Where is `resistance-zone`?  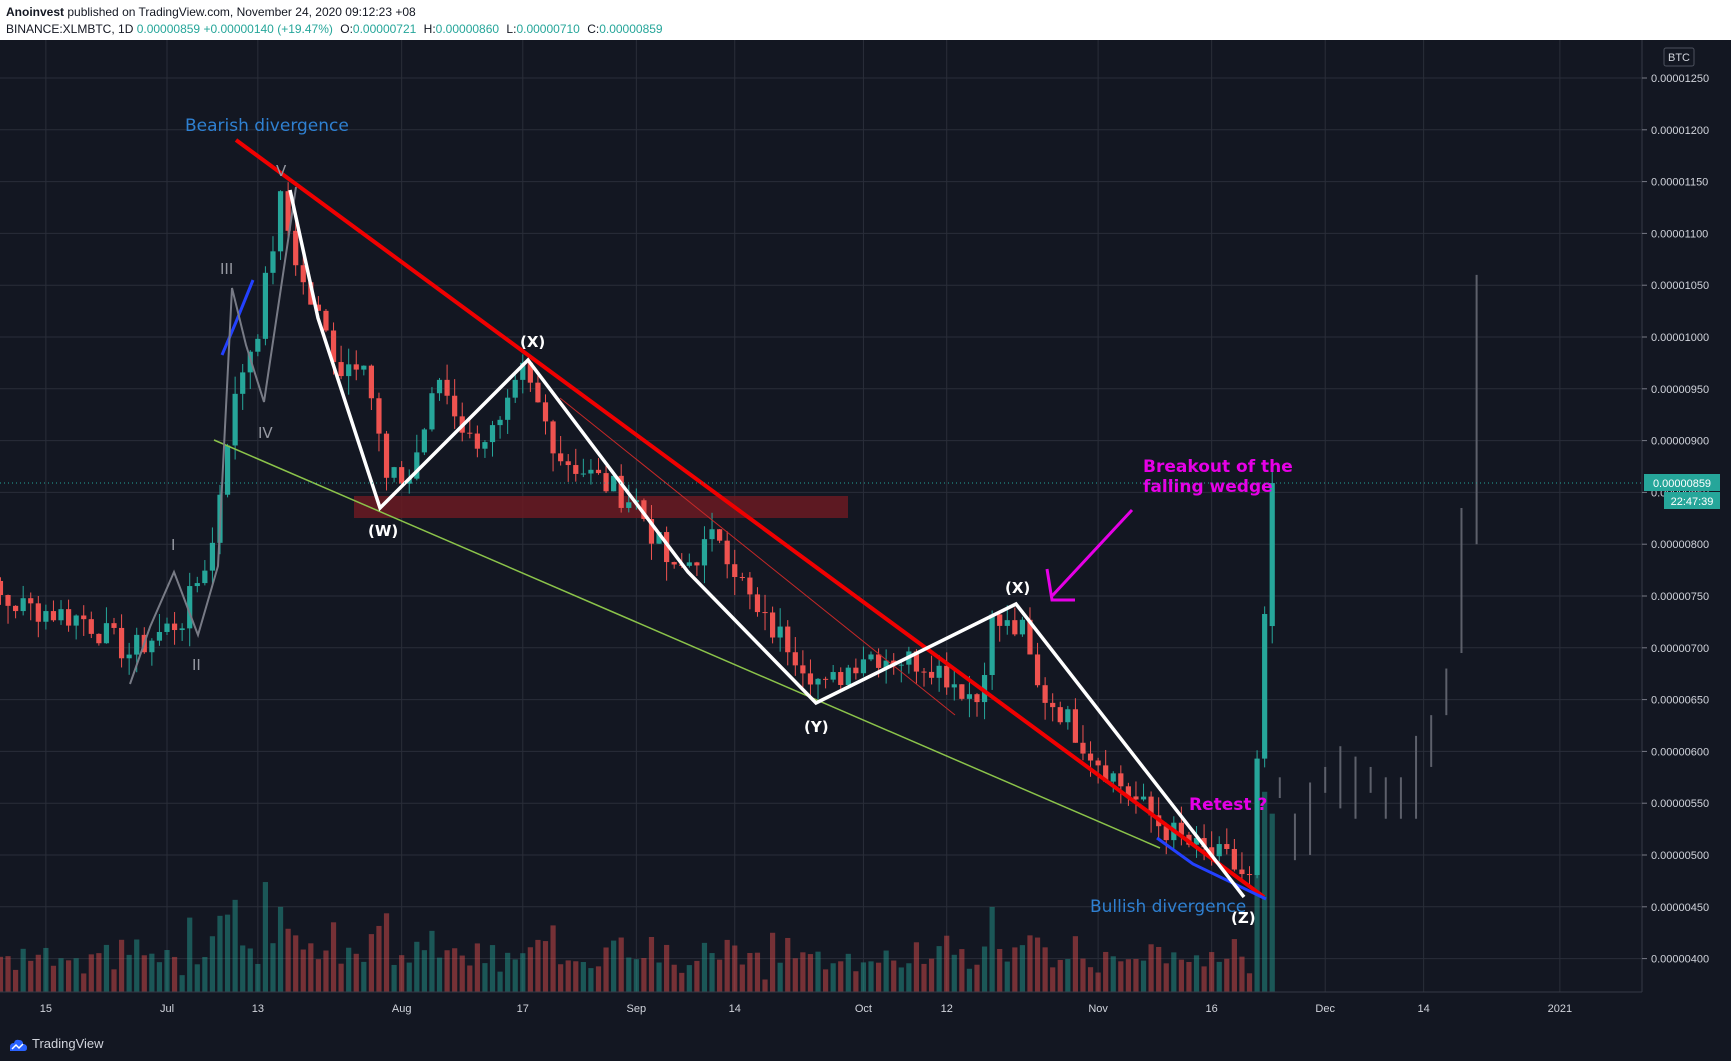 resistance-zone is located at coordinates (601, 507).